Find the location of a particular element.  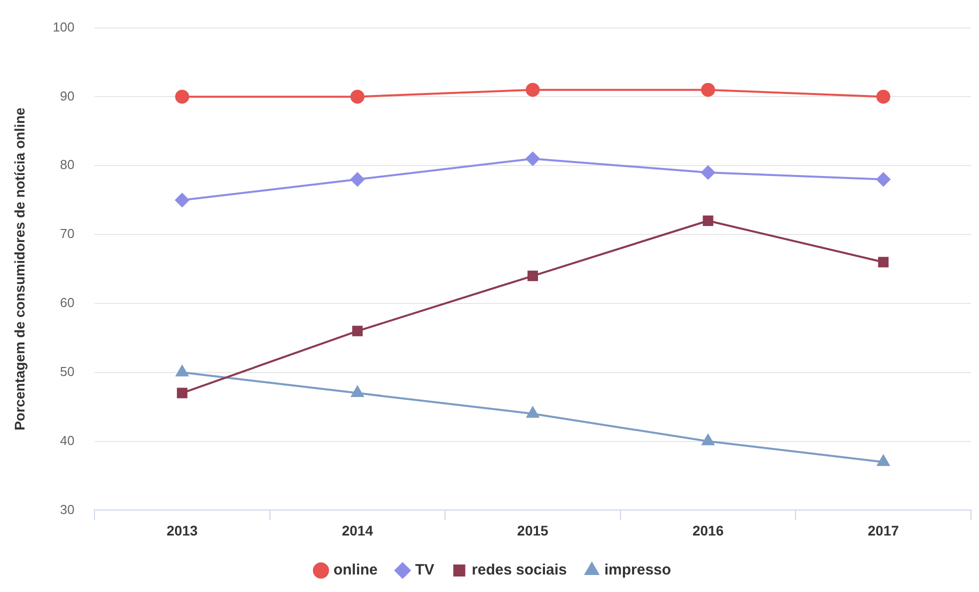

y-tick-label: 40 is located at coordinates (67, 440).